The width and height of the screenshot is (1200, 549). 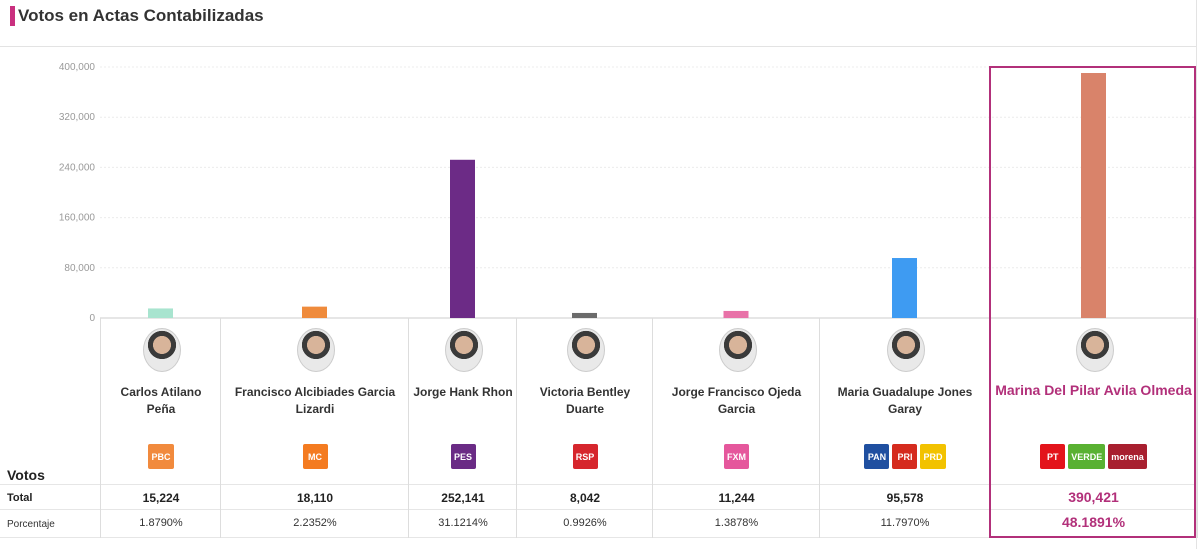 I want to click on candidate-votes: 18,110, so click(x=315, y=498).